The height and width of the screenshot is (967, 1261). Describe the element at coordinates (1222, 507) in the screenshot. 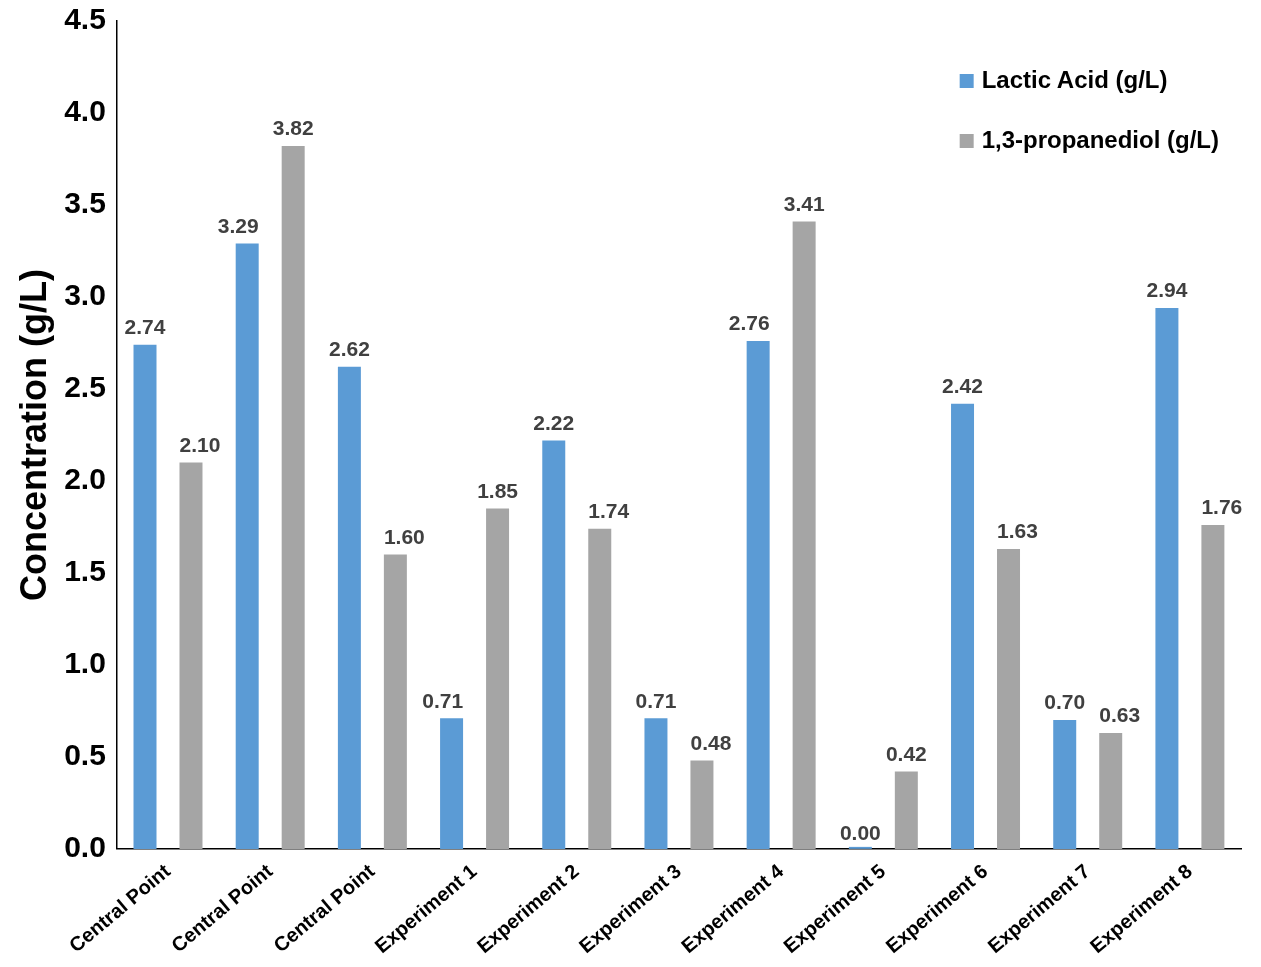

I see `data-label: 1.76` at that location.